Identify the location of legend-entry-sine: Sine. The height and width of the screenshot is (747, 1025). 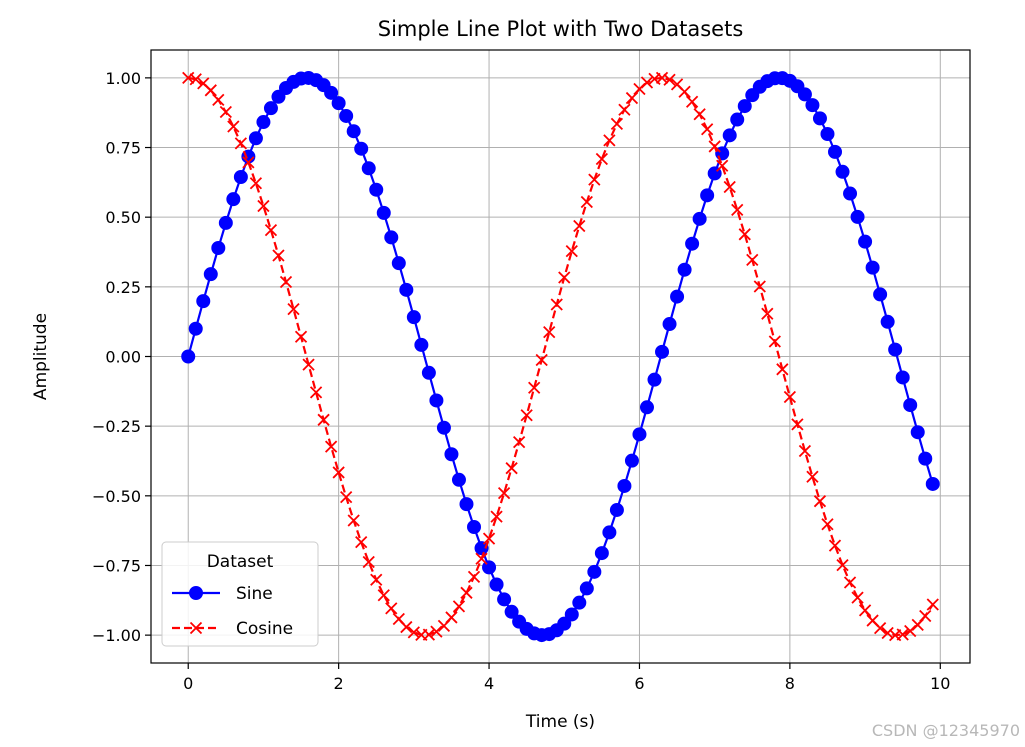
(222, 594).